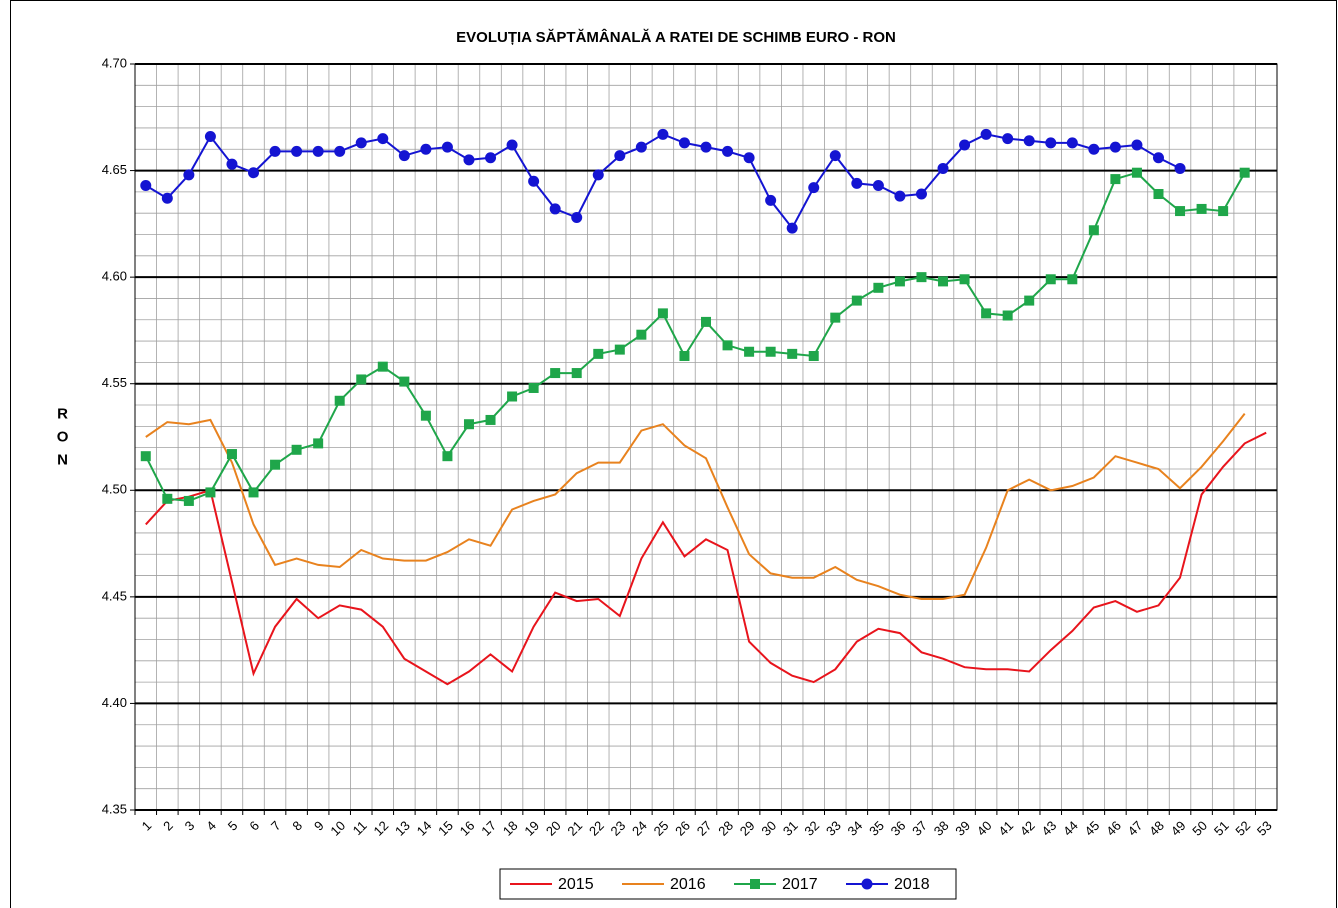 The width and height of the screenshot is (1338, 908). Describe the element at coordinates (919, 828) in the screenshot. I see `x-tick-label: 37` at that location.